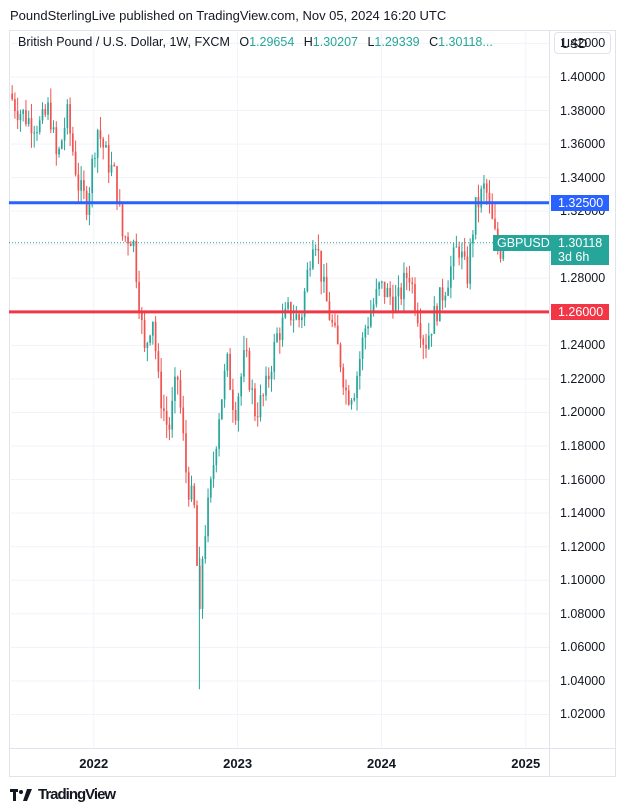 This screenshot has width=627, height=812. I want to click on price-axis-tick-label: 1.02000, so click(583, 714).